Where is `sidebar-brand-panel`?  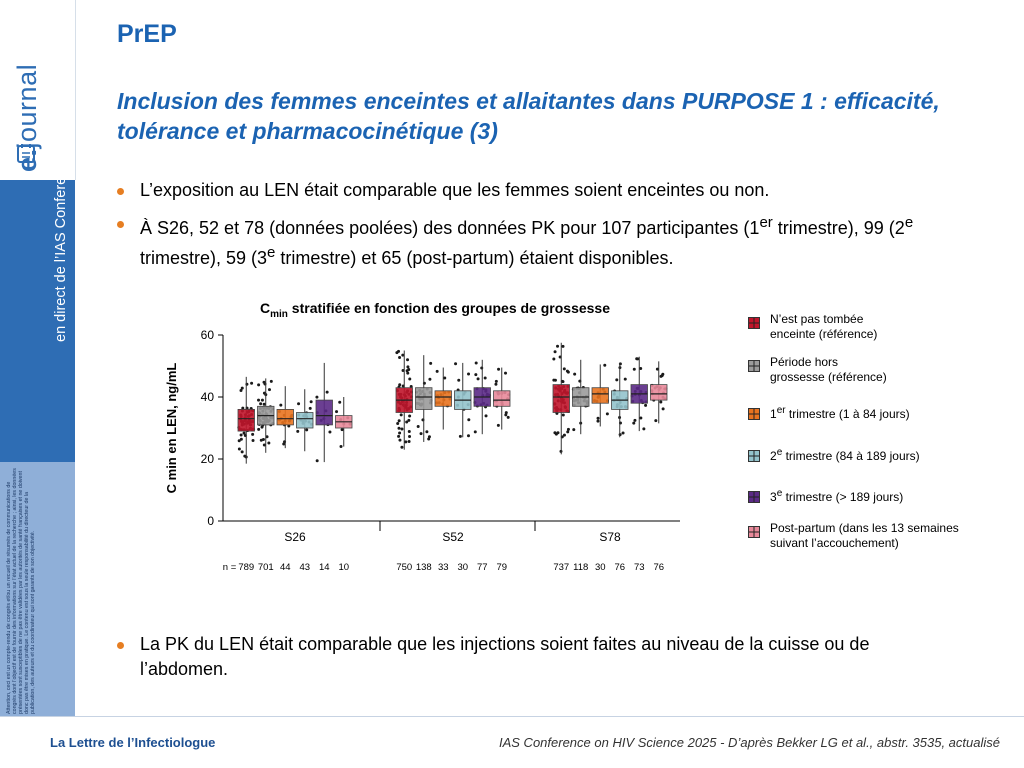
sidebar-brand-panel is located at coordinates (38, 90).